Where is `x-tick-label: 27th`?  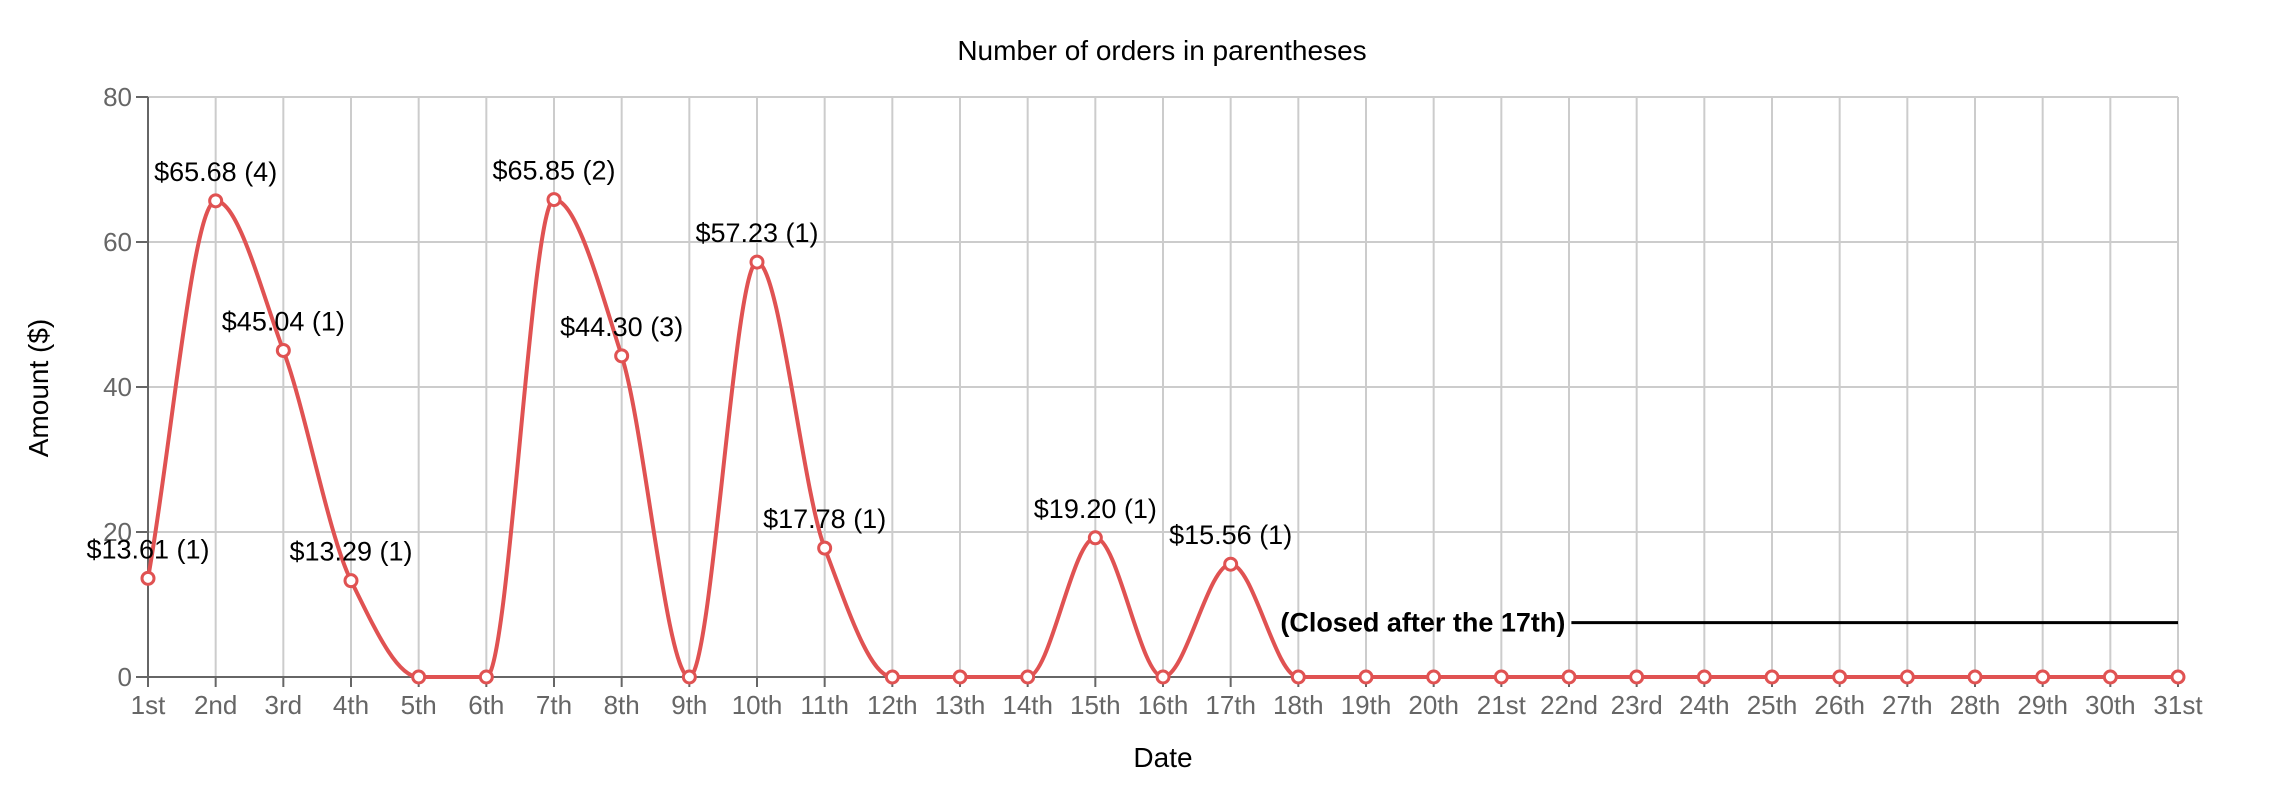 x-tick-label: 27th is located at coordinates (1907, 705).